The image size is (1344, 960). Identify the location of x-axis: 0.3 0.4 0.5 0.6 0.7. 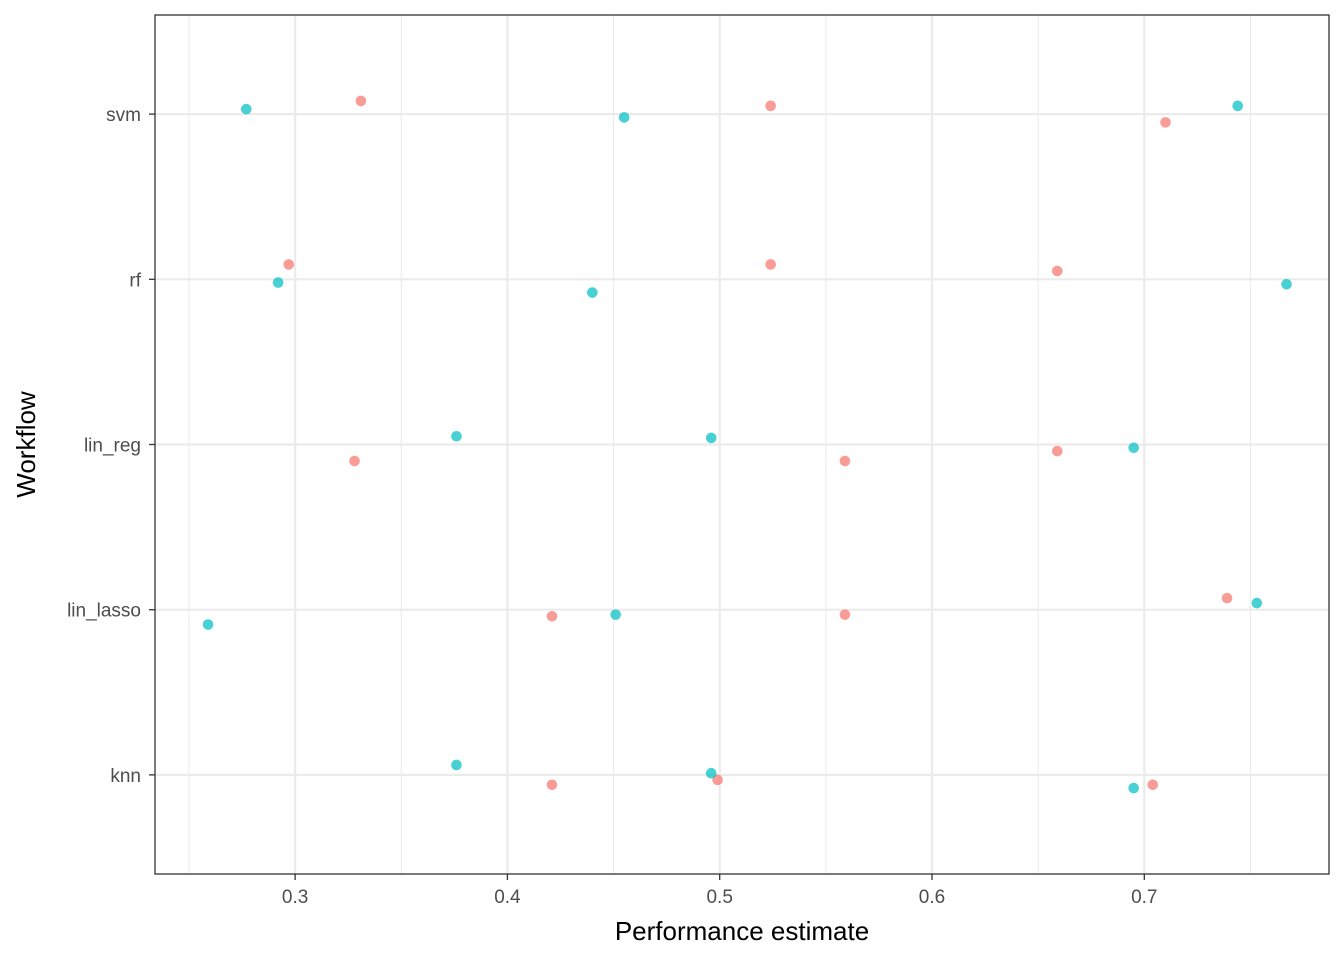
(720, 891).